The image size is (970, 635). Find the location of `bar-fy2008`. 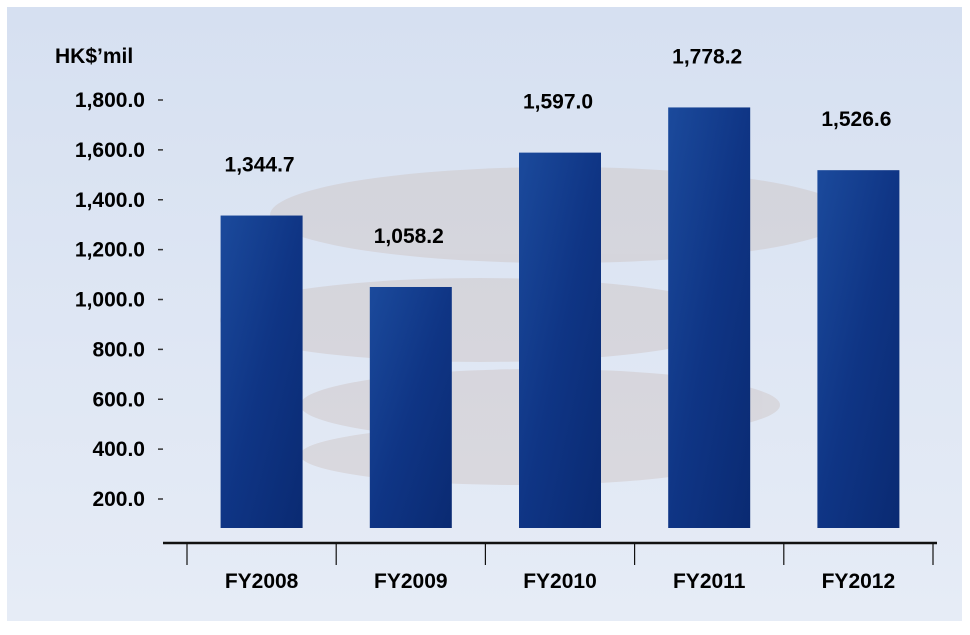

bar-fy2008 is located at coordinates (261, 371).